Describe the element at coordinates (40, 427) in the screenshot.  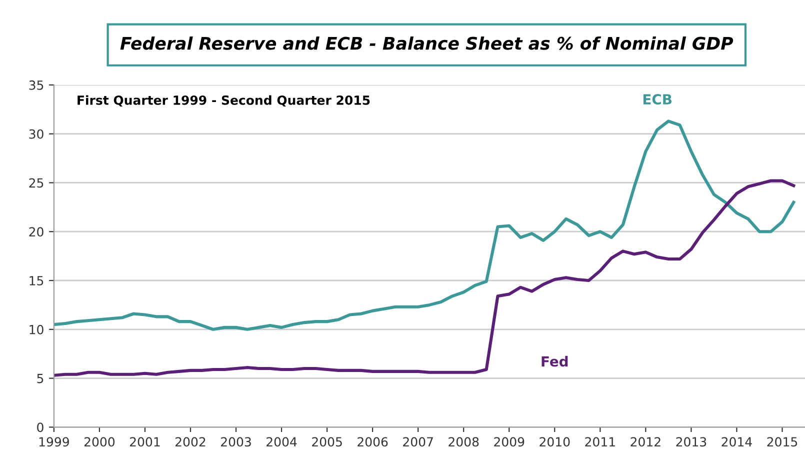
I see `y-tick-label: 0` at that location.